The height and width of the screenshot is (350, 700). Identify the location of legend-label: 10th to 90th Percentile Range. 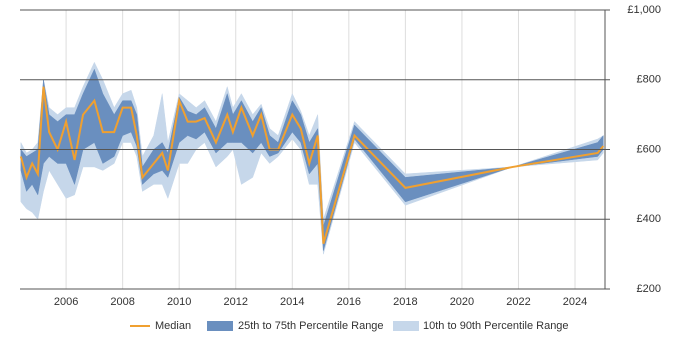
(496, 326).